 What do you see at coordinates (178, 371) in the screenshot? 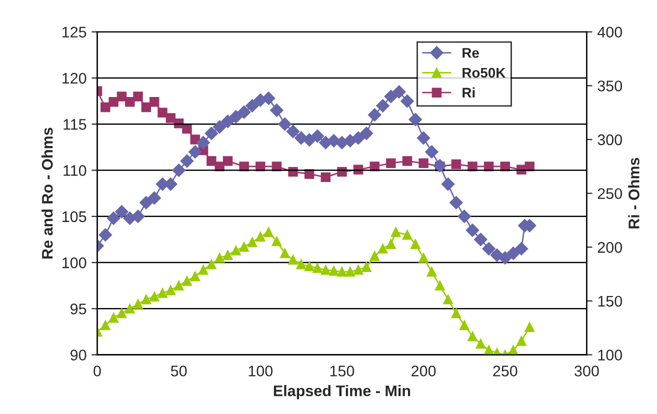
I see `x-tick-label: 50` at bounding box center [178, 371].